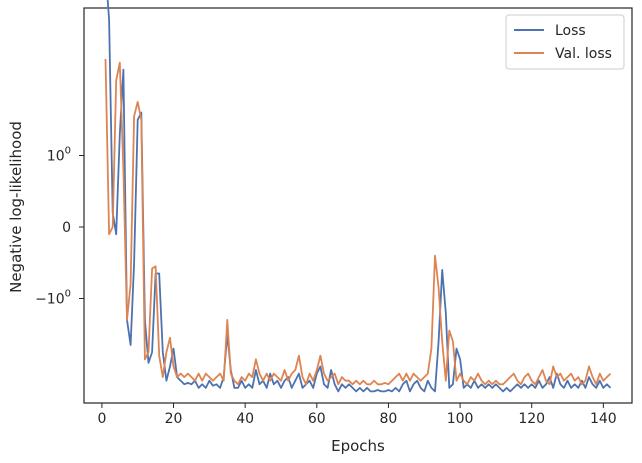  What do you see at coordinates (358, 446) in the screenshot?
I see `x-axis-label: Epochs` at bounding box center [358, 446].